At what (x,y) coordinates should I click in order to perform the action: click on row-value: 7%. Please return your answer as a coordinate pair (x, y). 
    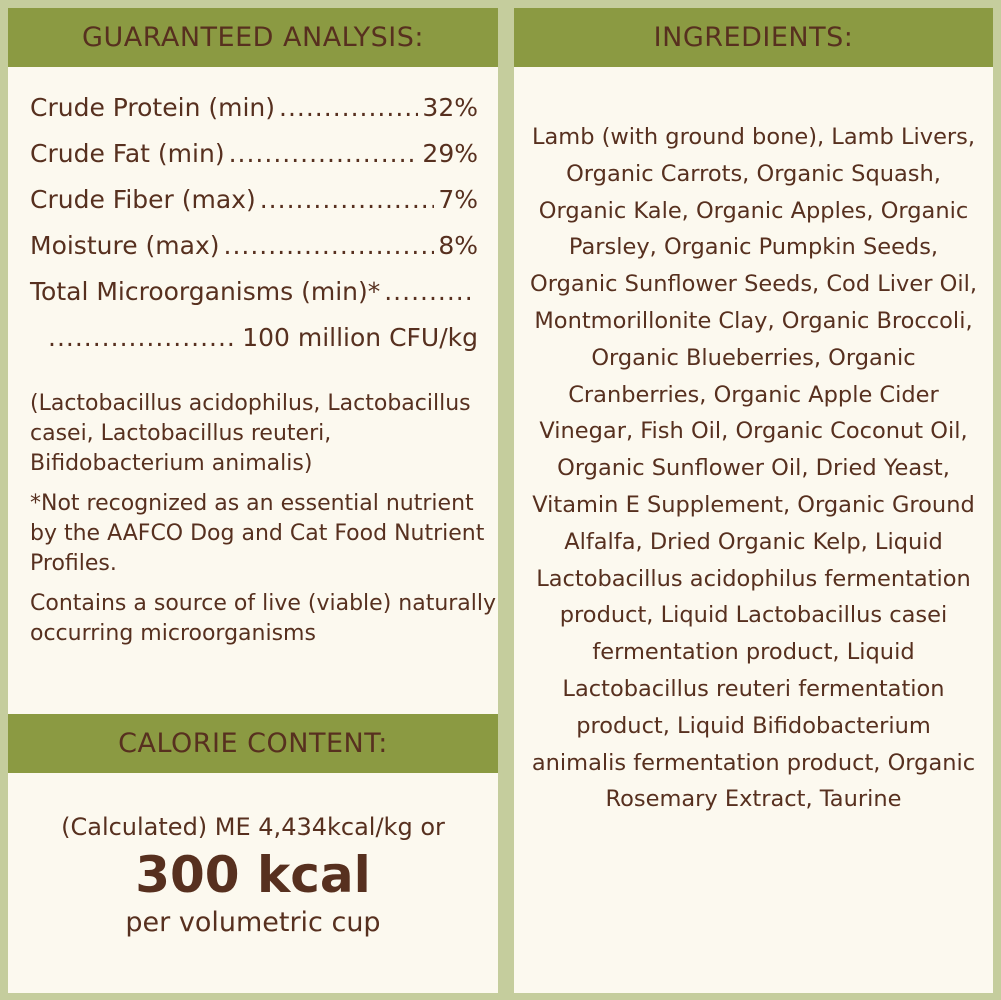
    Looking at the image, I should click on (458, 199).